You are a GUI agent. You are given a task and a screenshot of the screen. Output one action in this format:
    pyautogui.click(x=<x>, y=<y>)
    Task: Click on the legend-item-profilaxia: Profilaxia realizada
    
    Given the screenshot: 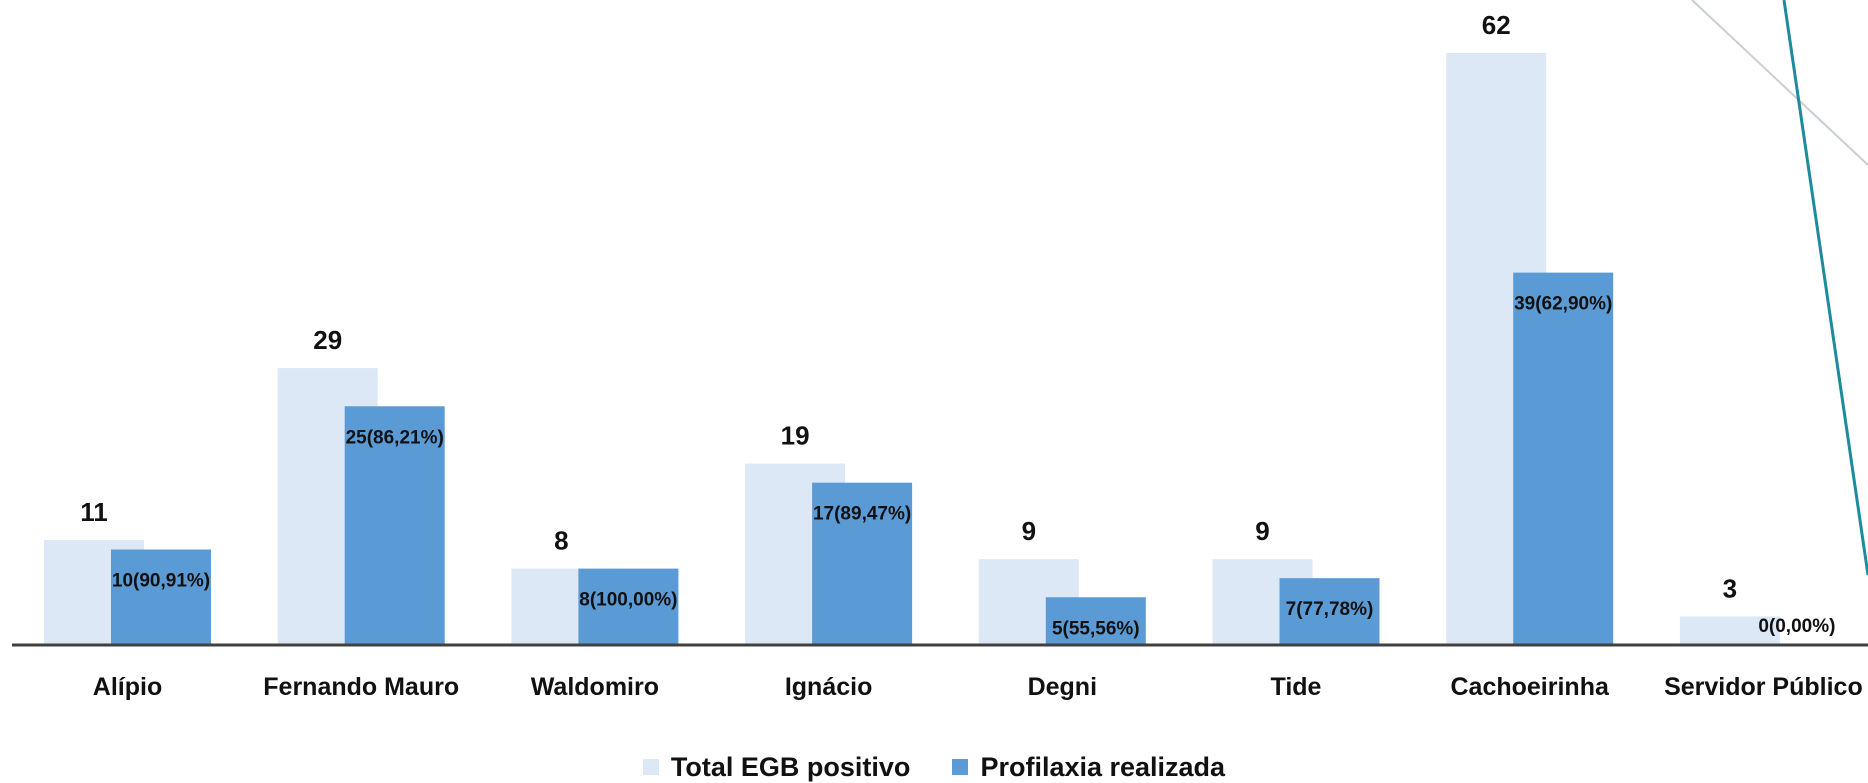 What is the action you would take?
    pyautogui.click(x=1088, y=767)
    